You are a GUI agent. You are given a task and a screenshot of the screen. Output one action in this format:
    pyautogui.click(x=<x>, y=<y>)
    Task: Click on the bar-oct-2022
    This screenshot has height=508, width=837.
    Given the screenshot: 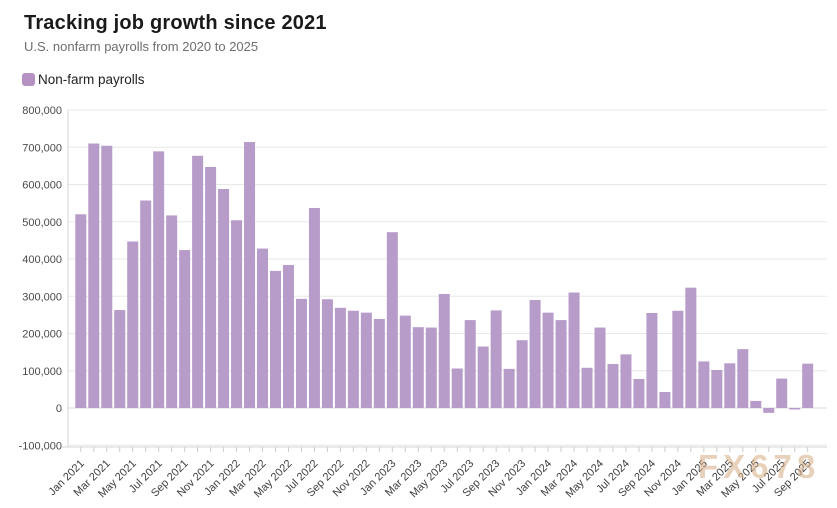 What is the action you would take?
    pyautogui.click(x=353, y=359)
    